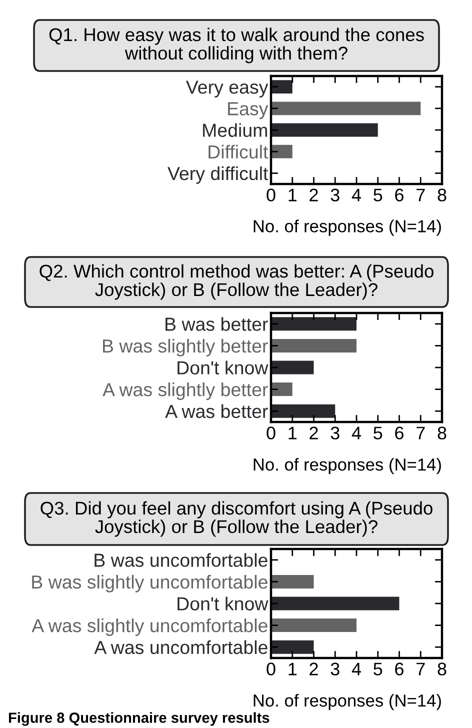 Image resolution: width=472 pixels, height=728 pixels. Describe the element at coordinates (216, 411) in the screenshot. I see `y-tick-label: A was better` at that location.